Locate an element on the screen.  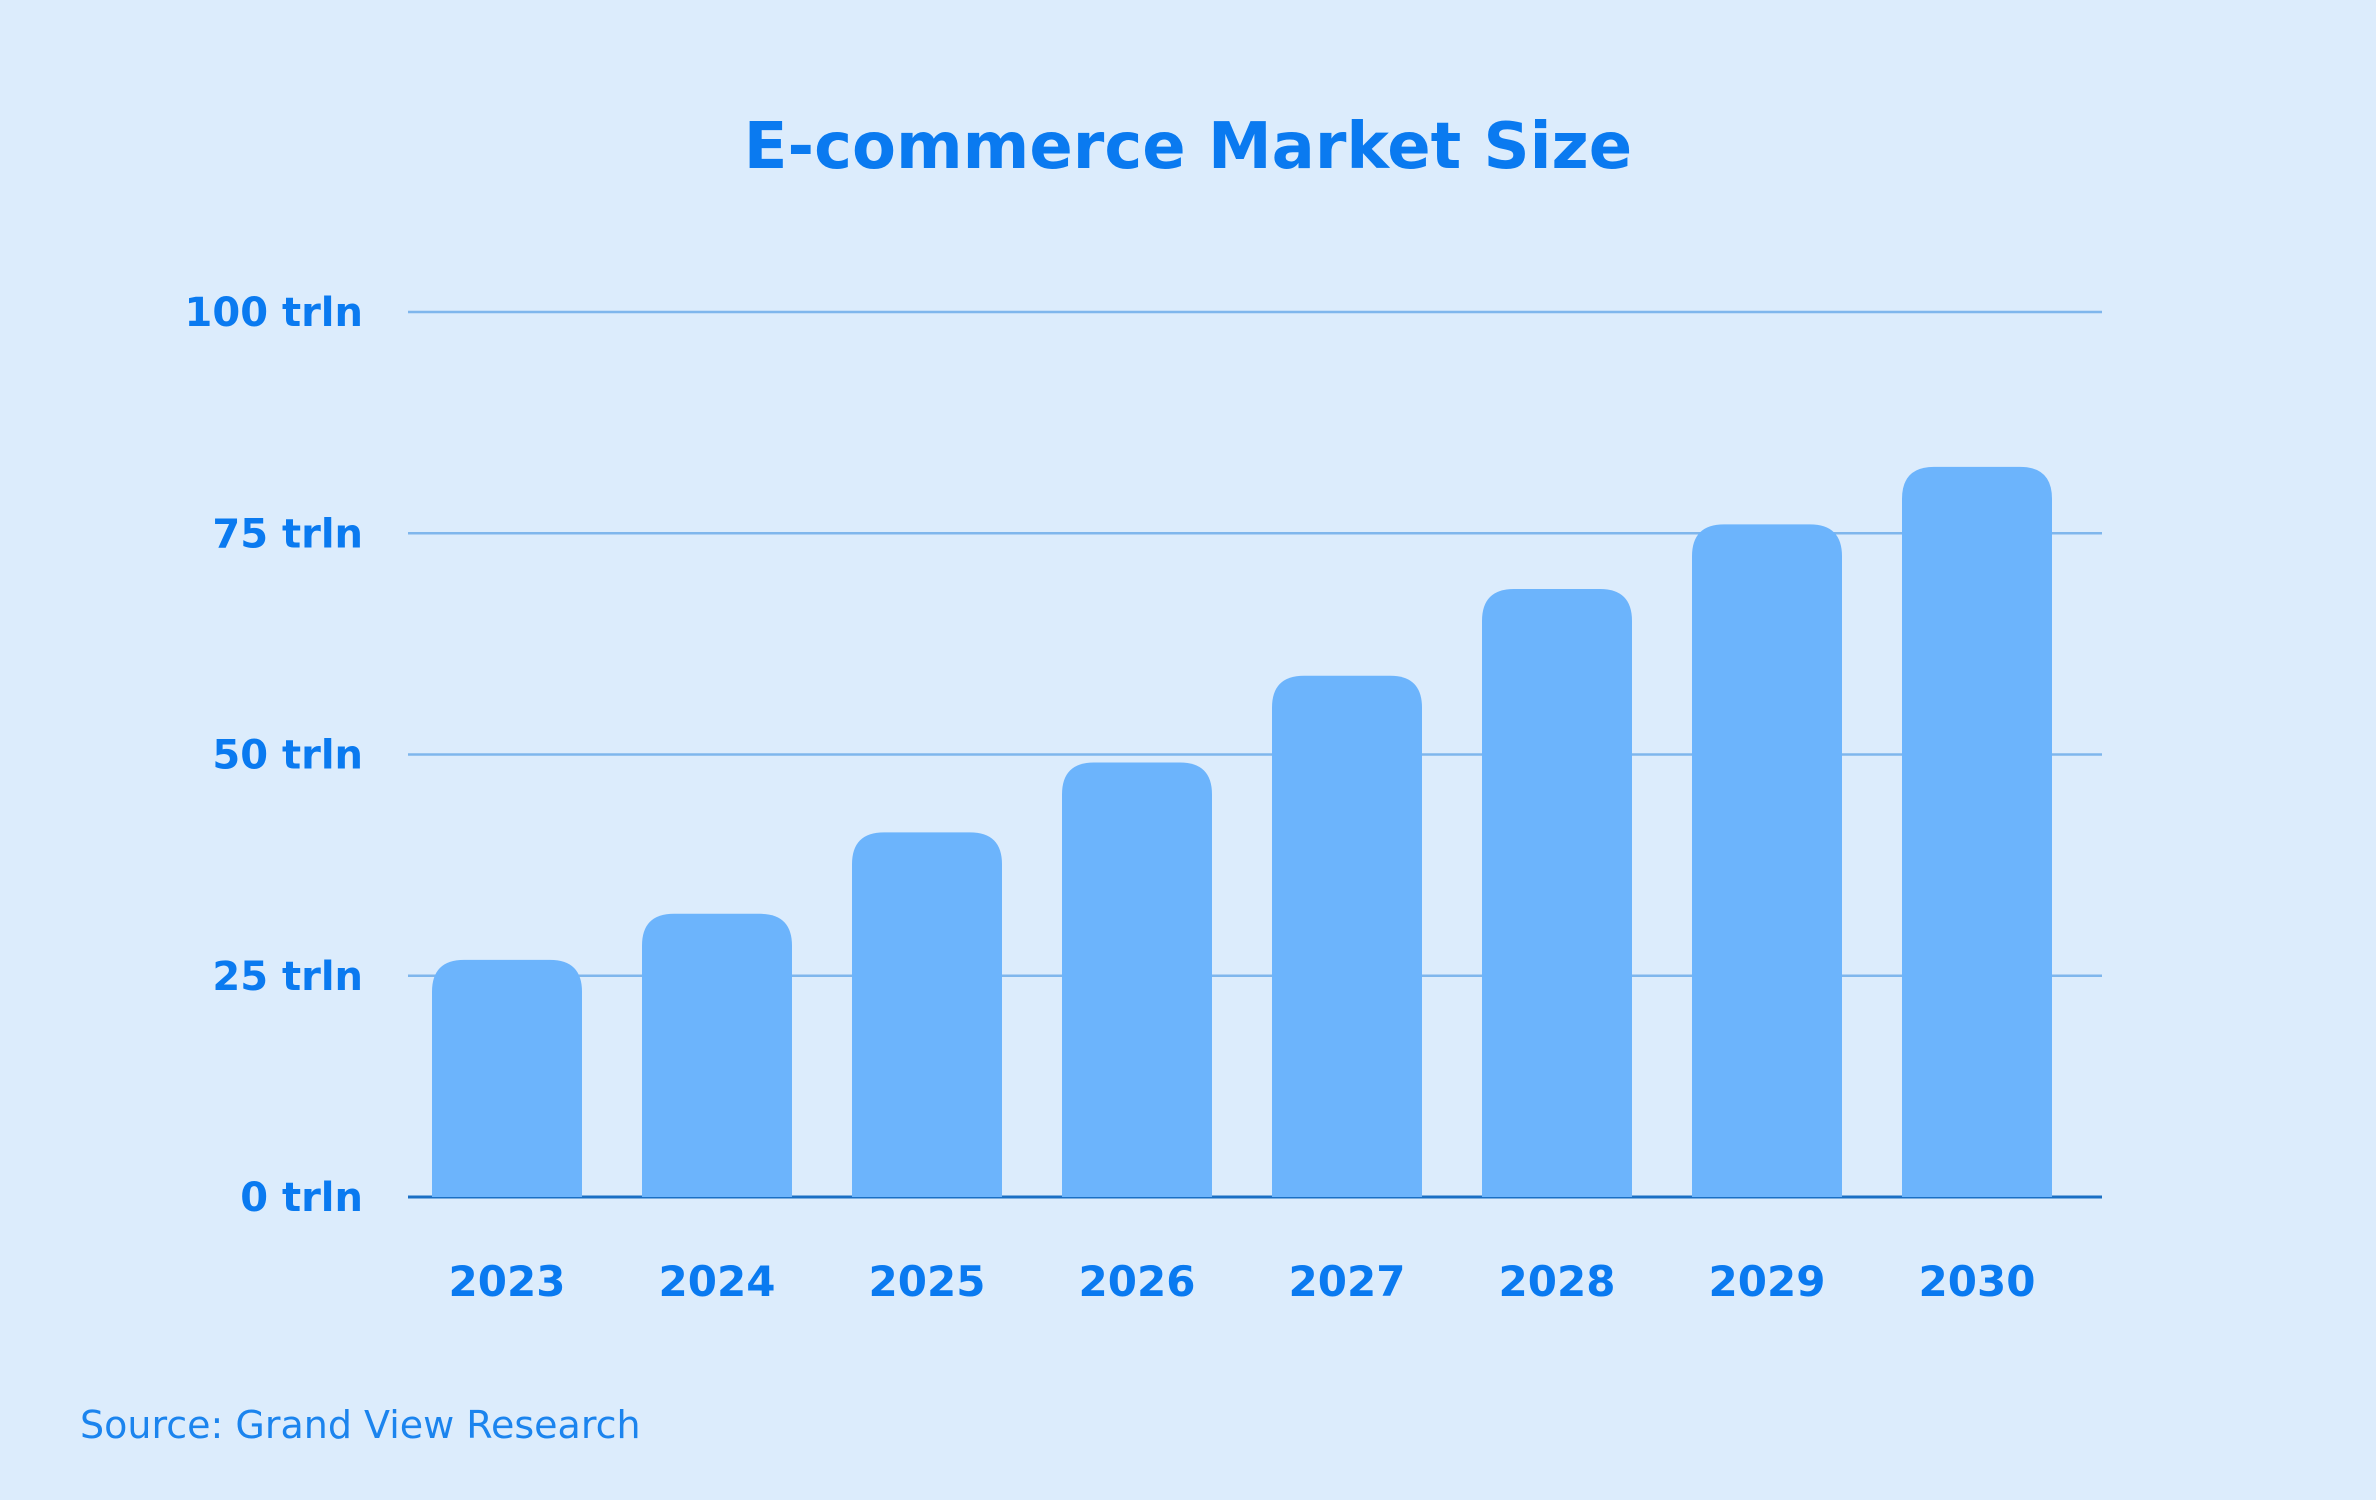
x-tick-label: 2028 is located at coordinates (1557, 1281).